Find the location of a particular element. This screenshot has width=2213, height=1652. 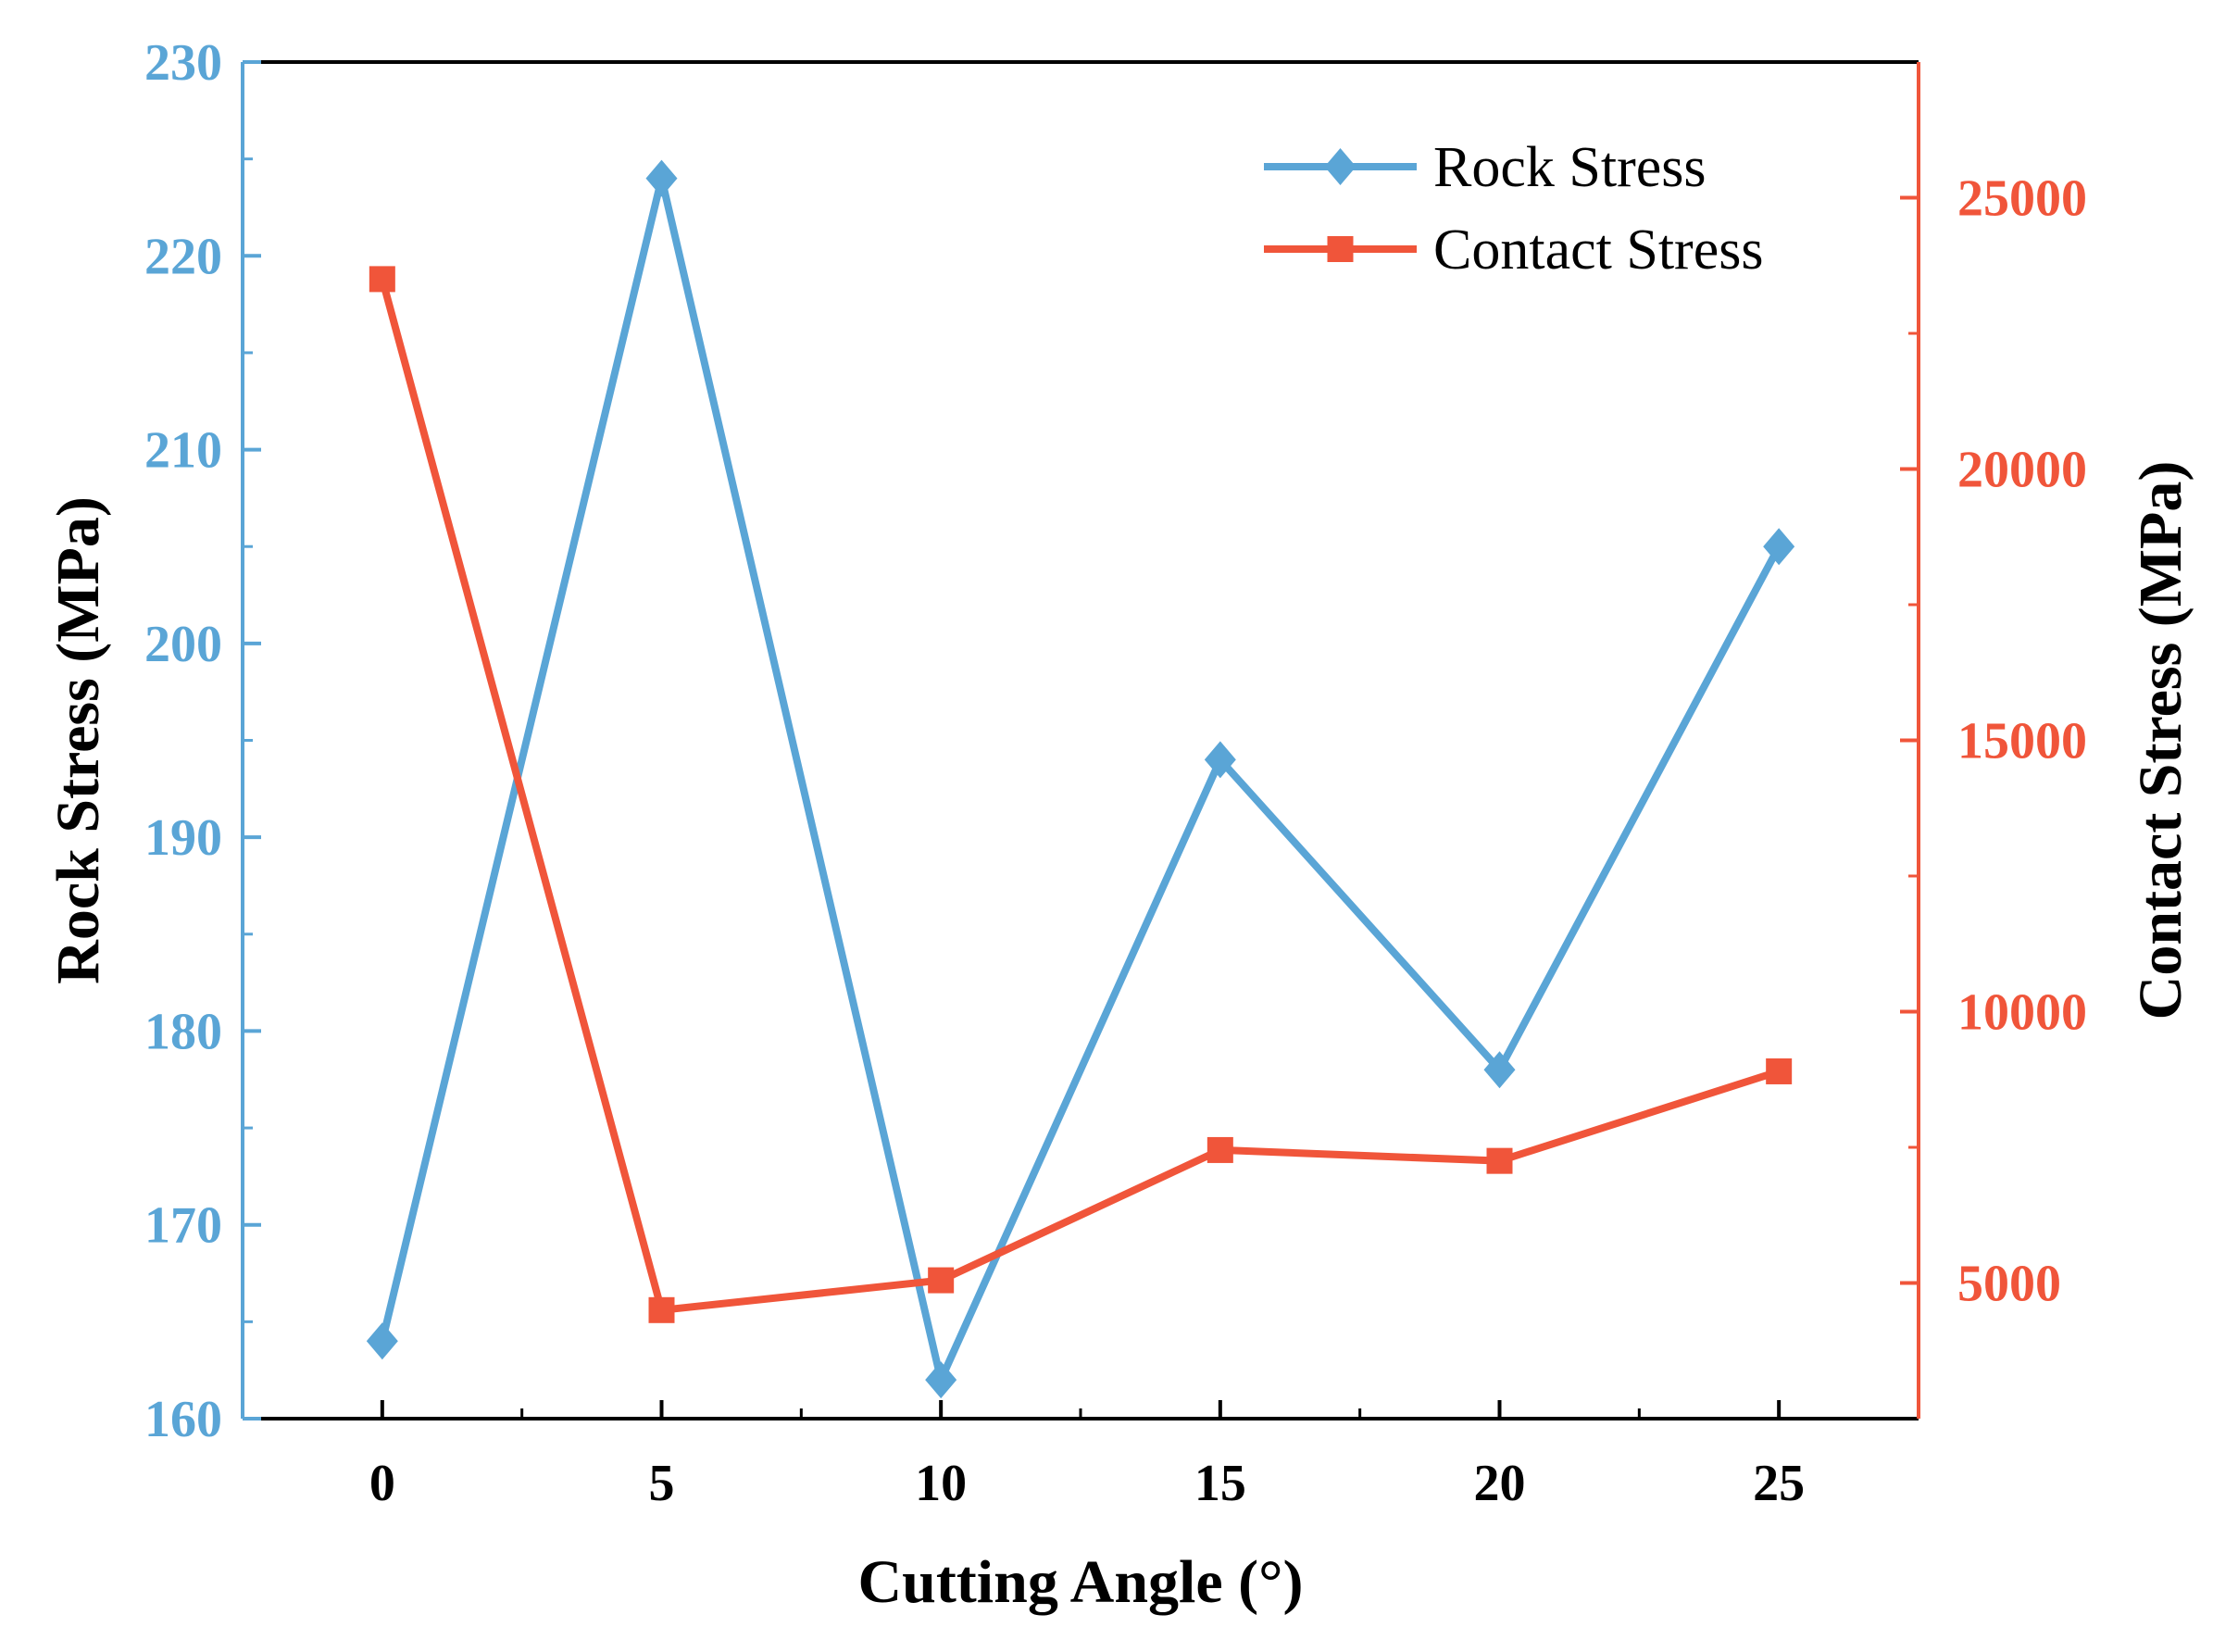

x-tick-label: 5 is located at coordinates (662, 1483).